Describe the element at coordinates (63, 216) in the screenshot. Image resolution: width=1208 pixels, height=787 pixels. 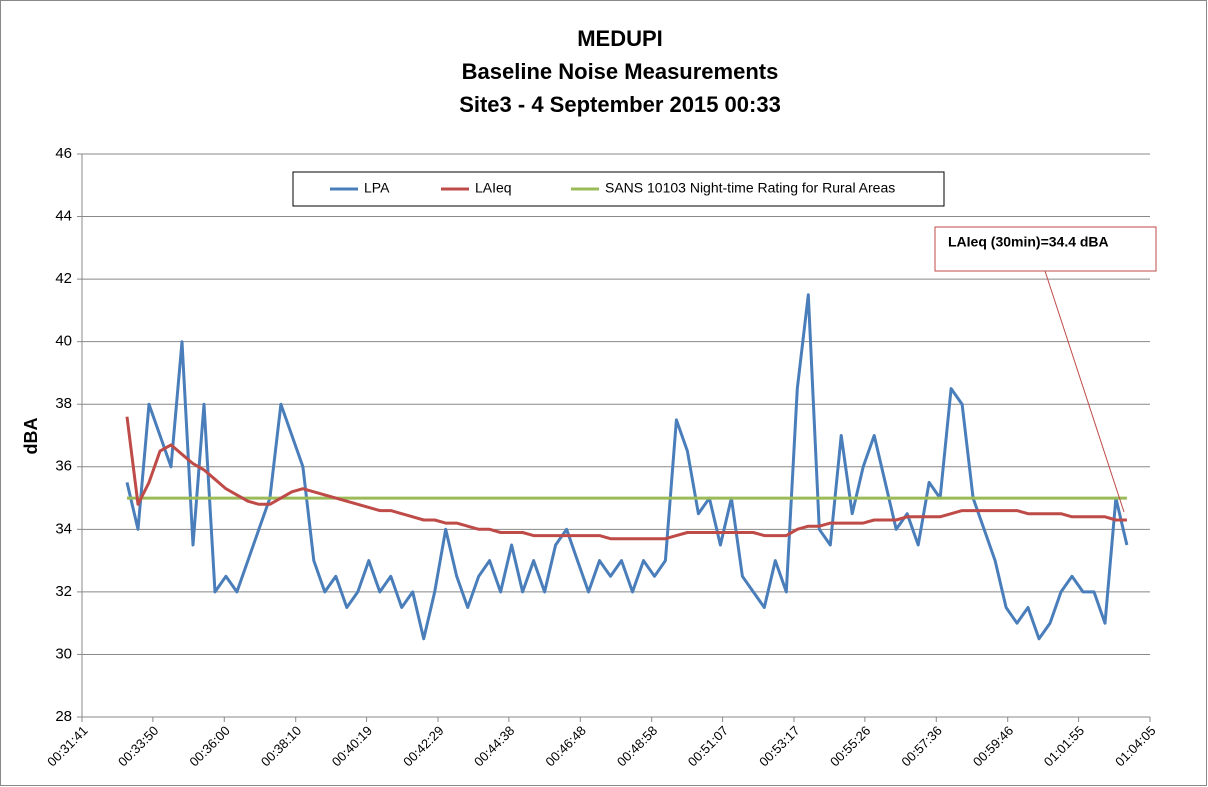
I see `y-tick-label: 44` at that location.